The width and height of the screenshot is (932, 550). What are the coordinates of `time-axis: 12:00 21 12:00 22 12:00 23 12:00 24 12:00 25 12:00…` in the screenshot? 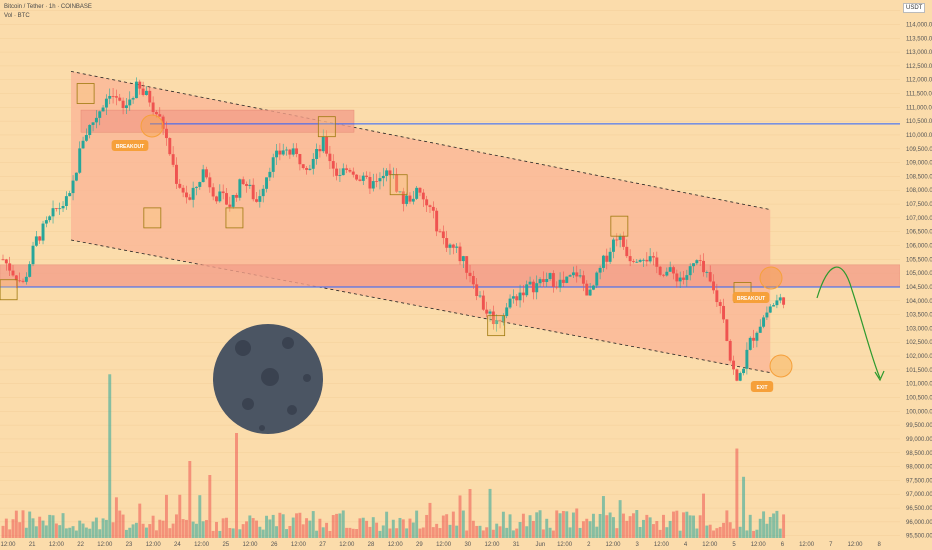 It's located at (440, 545).